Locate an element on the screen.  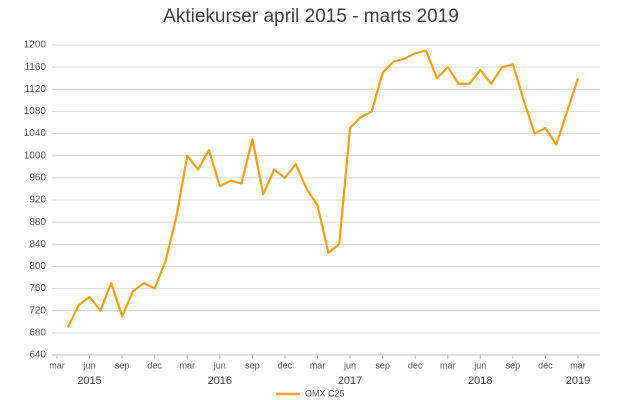
y-tick-label: 720 is located at coordinates (37, 310).